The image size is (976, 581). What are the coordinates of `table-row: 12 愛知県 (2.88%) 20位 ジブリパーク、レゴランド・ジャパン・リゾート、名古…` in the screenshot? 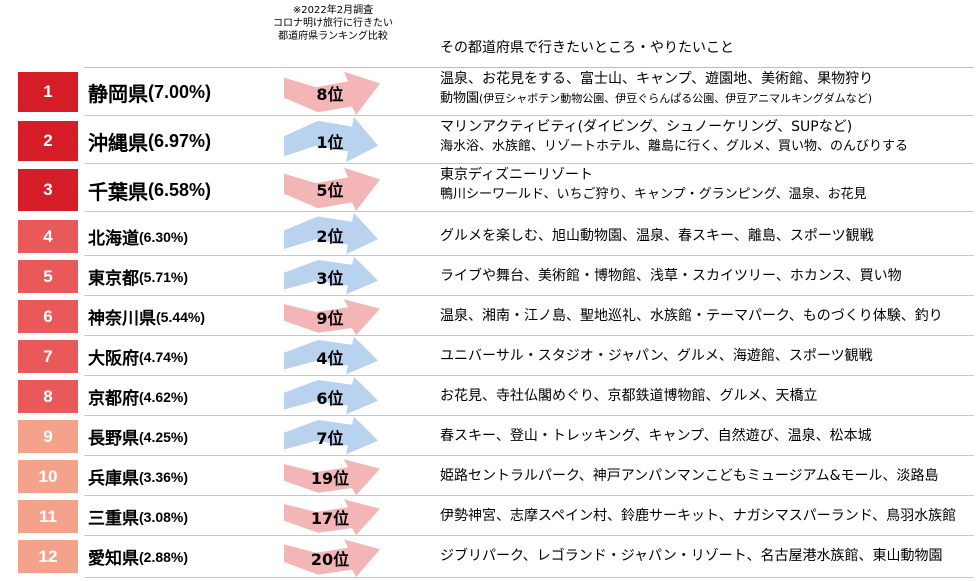 It's located at (488, 557).